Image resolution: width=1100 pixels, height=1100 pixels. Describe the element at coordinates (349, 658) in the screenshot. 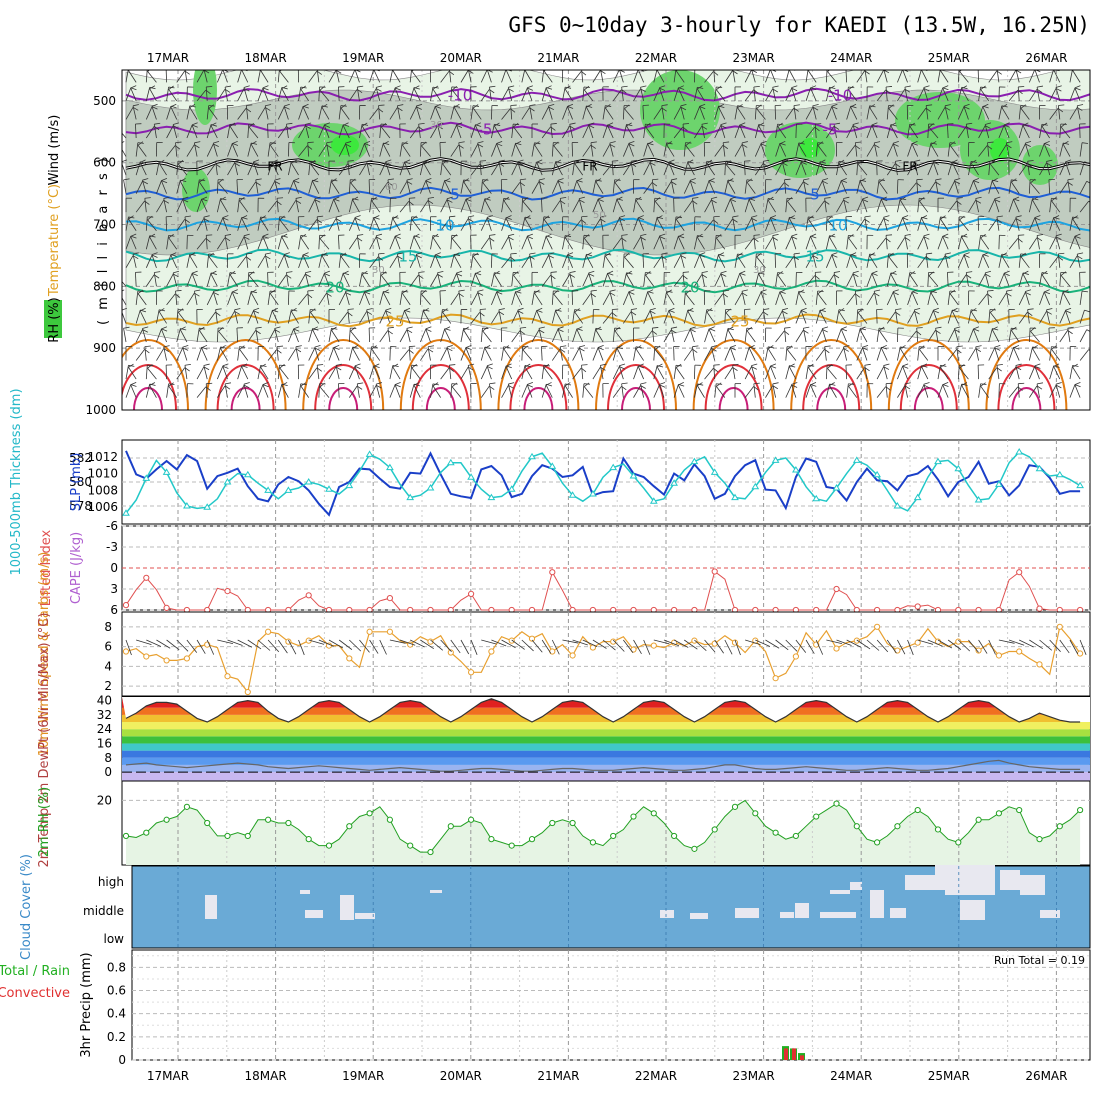

I see `wind-speed-line-point` at that location.